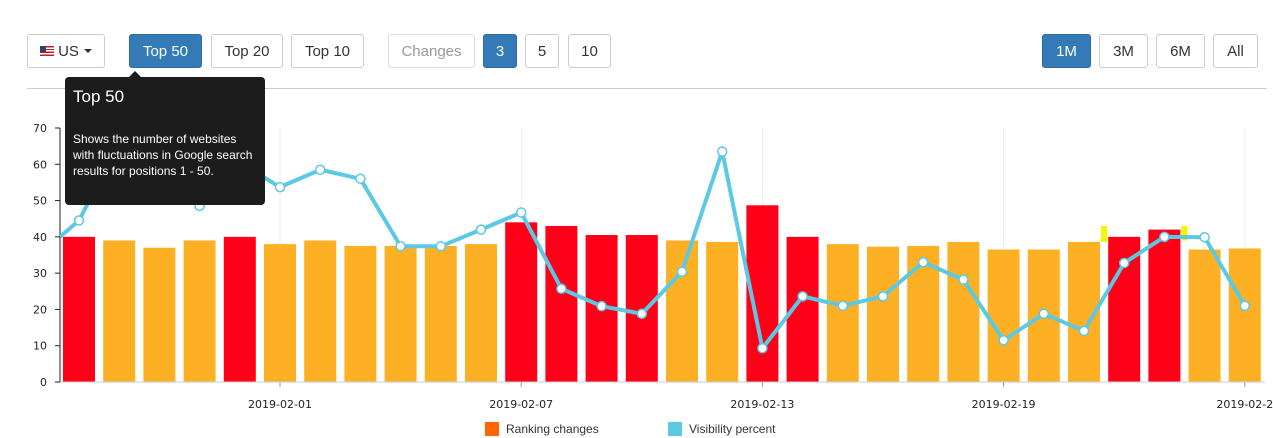  I want to click on country-dropdown: US, so click(66, 51).